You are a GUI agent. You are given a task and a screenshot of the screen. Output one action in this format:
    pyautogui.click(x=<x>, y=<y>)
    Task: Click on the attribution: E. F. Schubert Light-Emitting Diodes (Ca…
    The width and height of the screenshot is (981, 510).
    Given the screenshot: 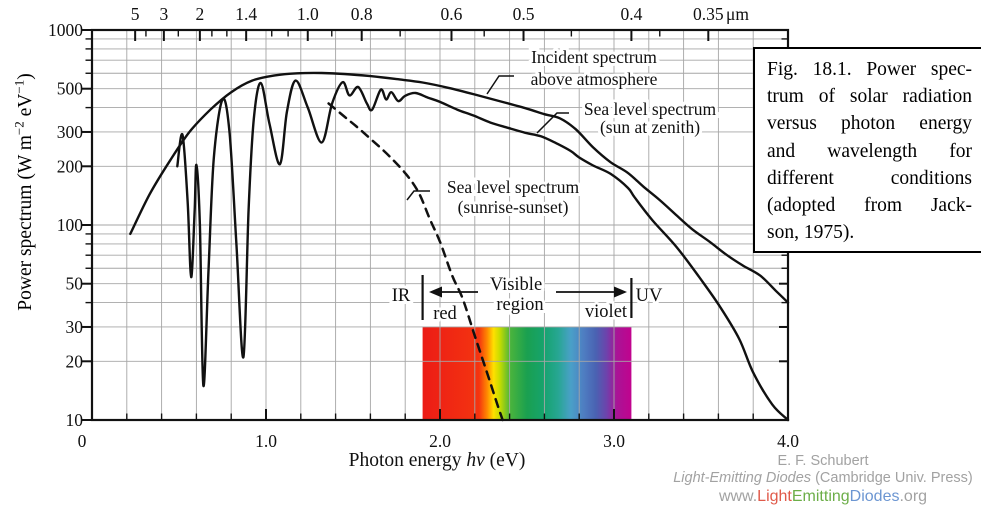 What is the action you would take?
    pyautogui.click(x=823, y=480)
    